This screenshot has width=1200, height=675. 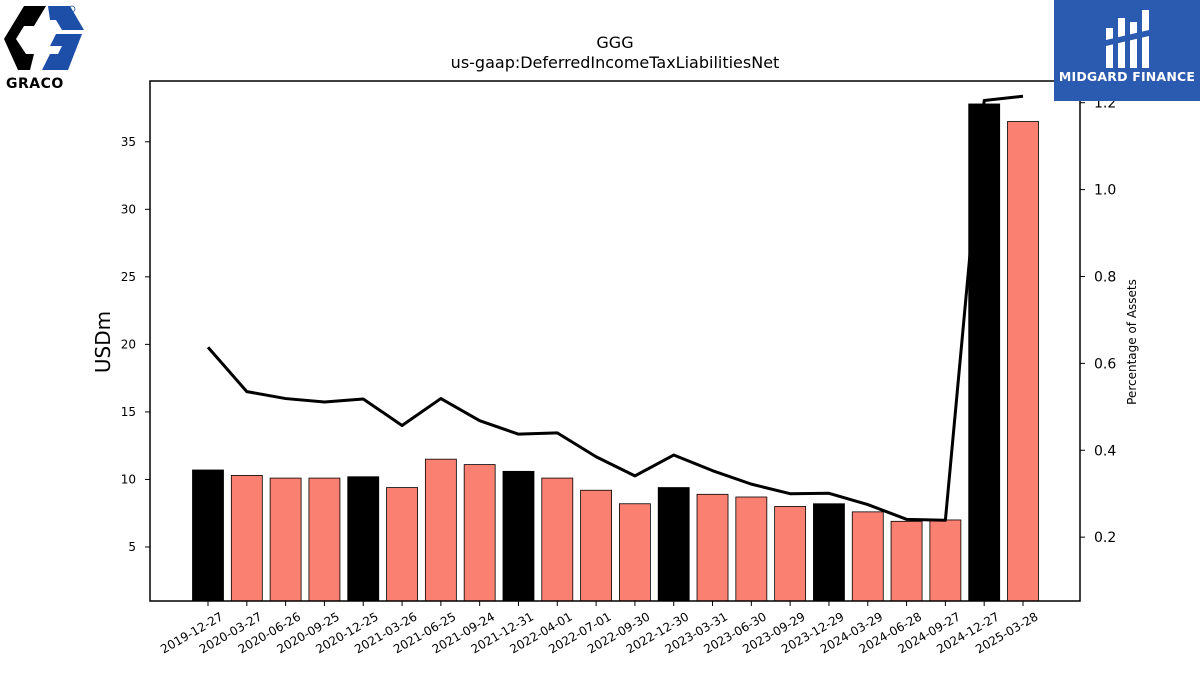 What do you see at coordinates (614, 42) in the screenshot?
I see `chart-title: GGG` at bounding box center [614, 42].